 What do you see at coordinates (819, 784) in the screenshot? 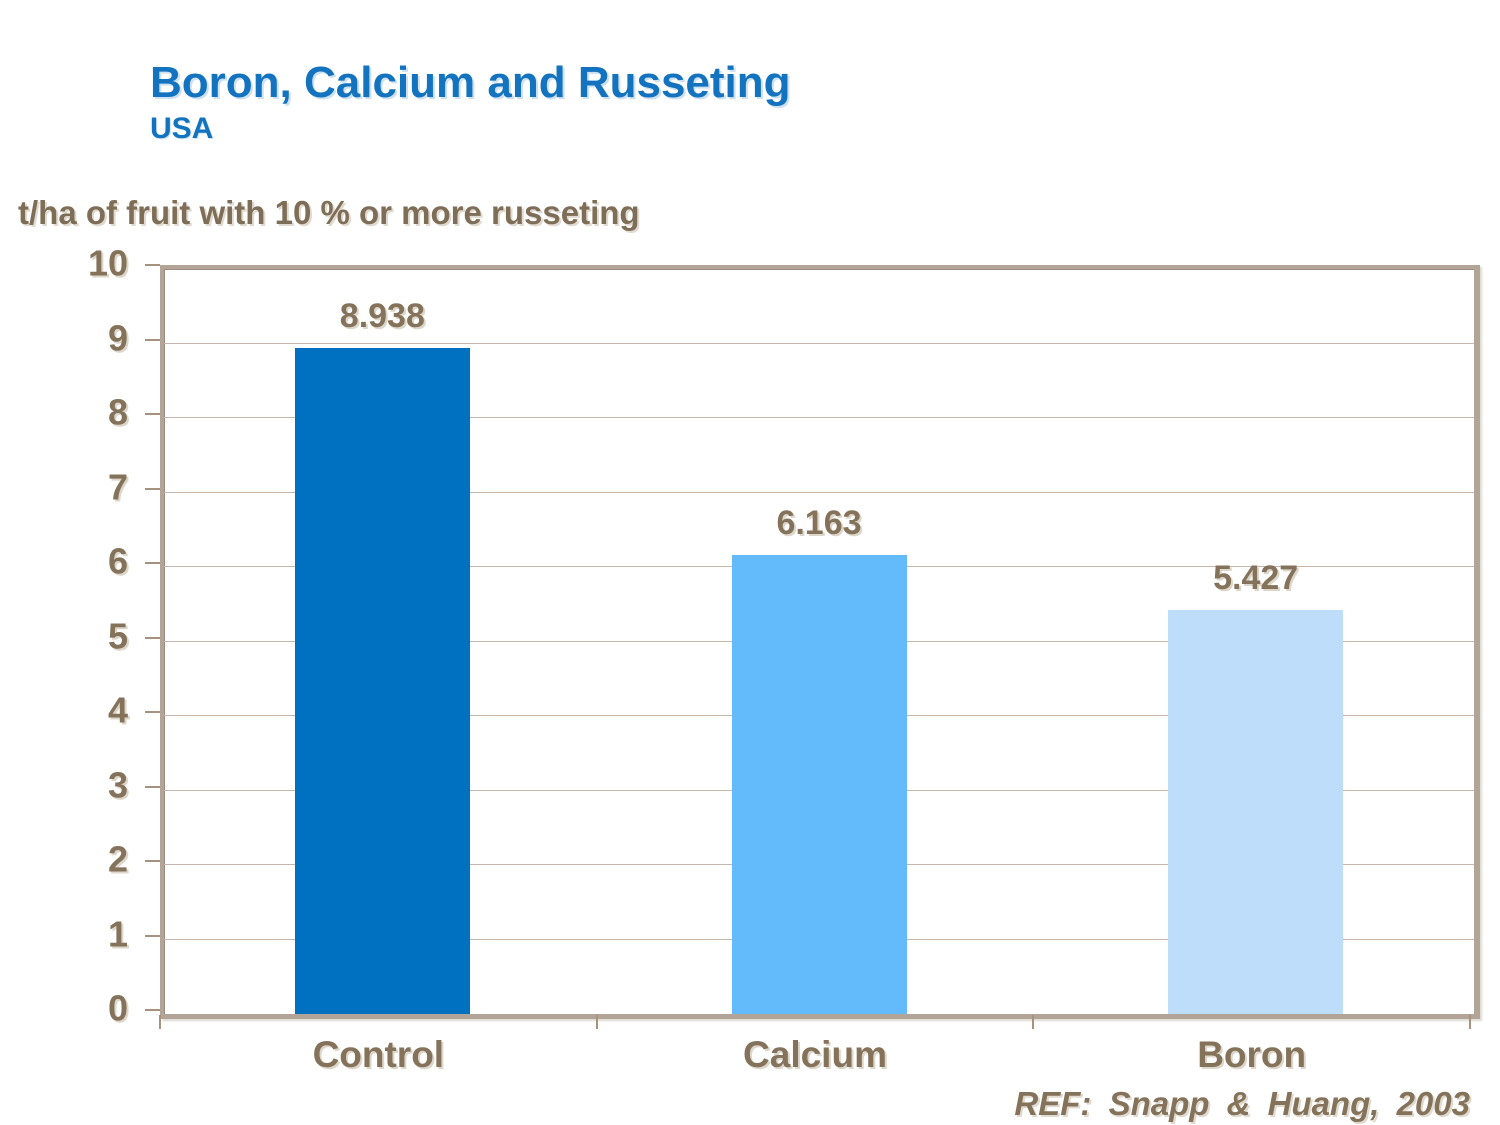
I see `bar-calcium` at bounding box center [819, 784].